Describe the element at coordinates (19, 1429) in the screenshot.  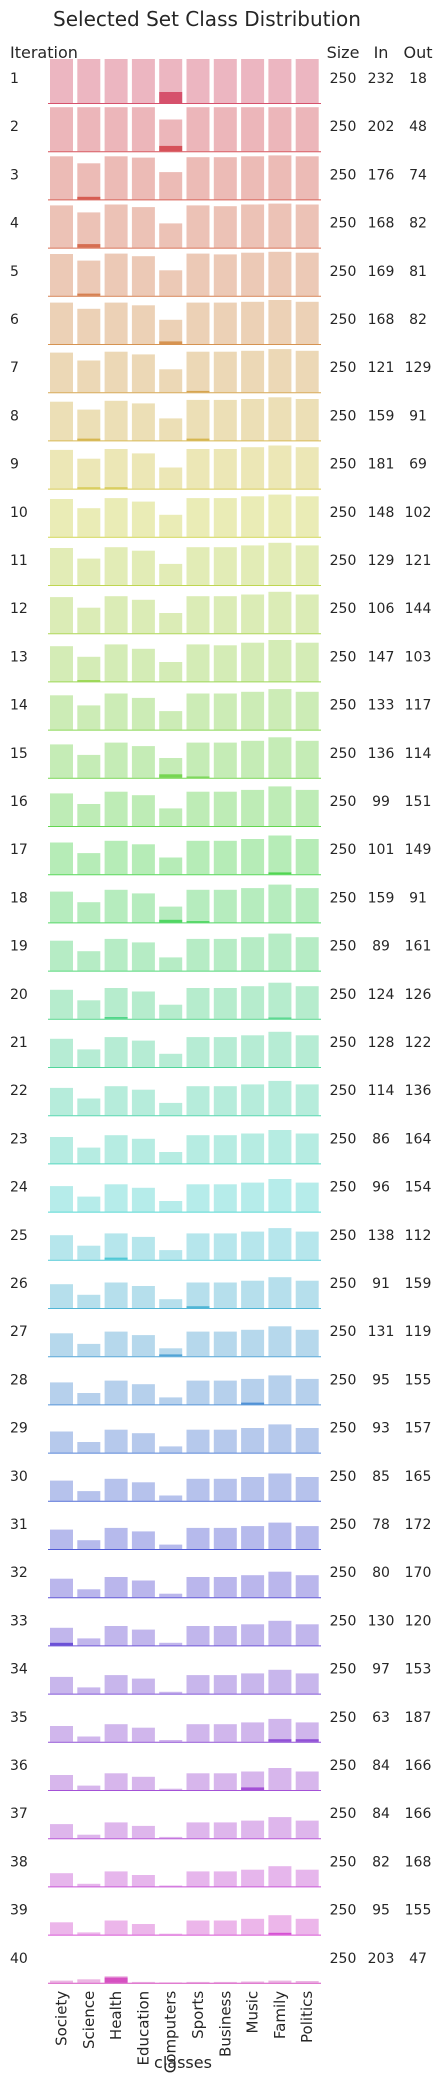
I see `iteration-label: 29` at that location.